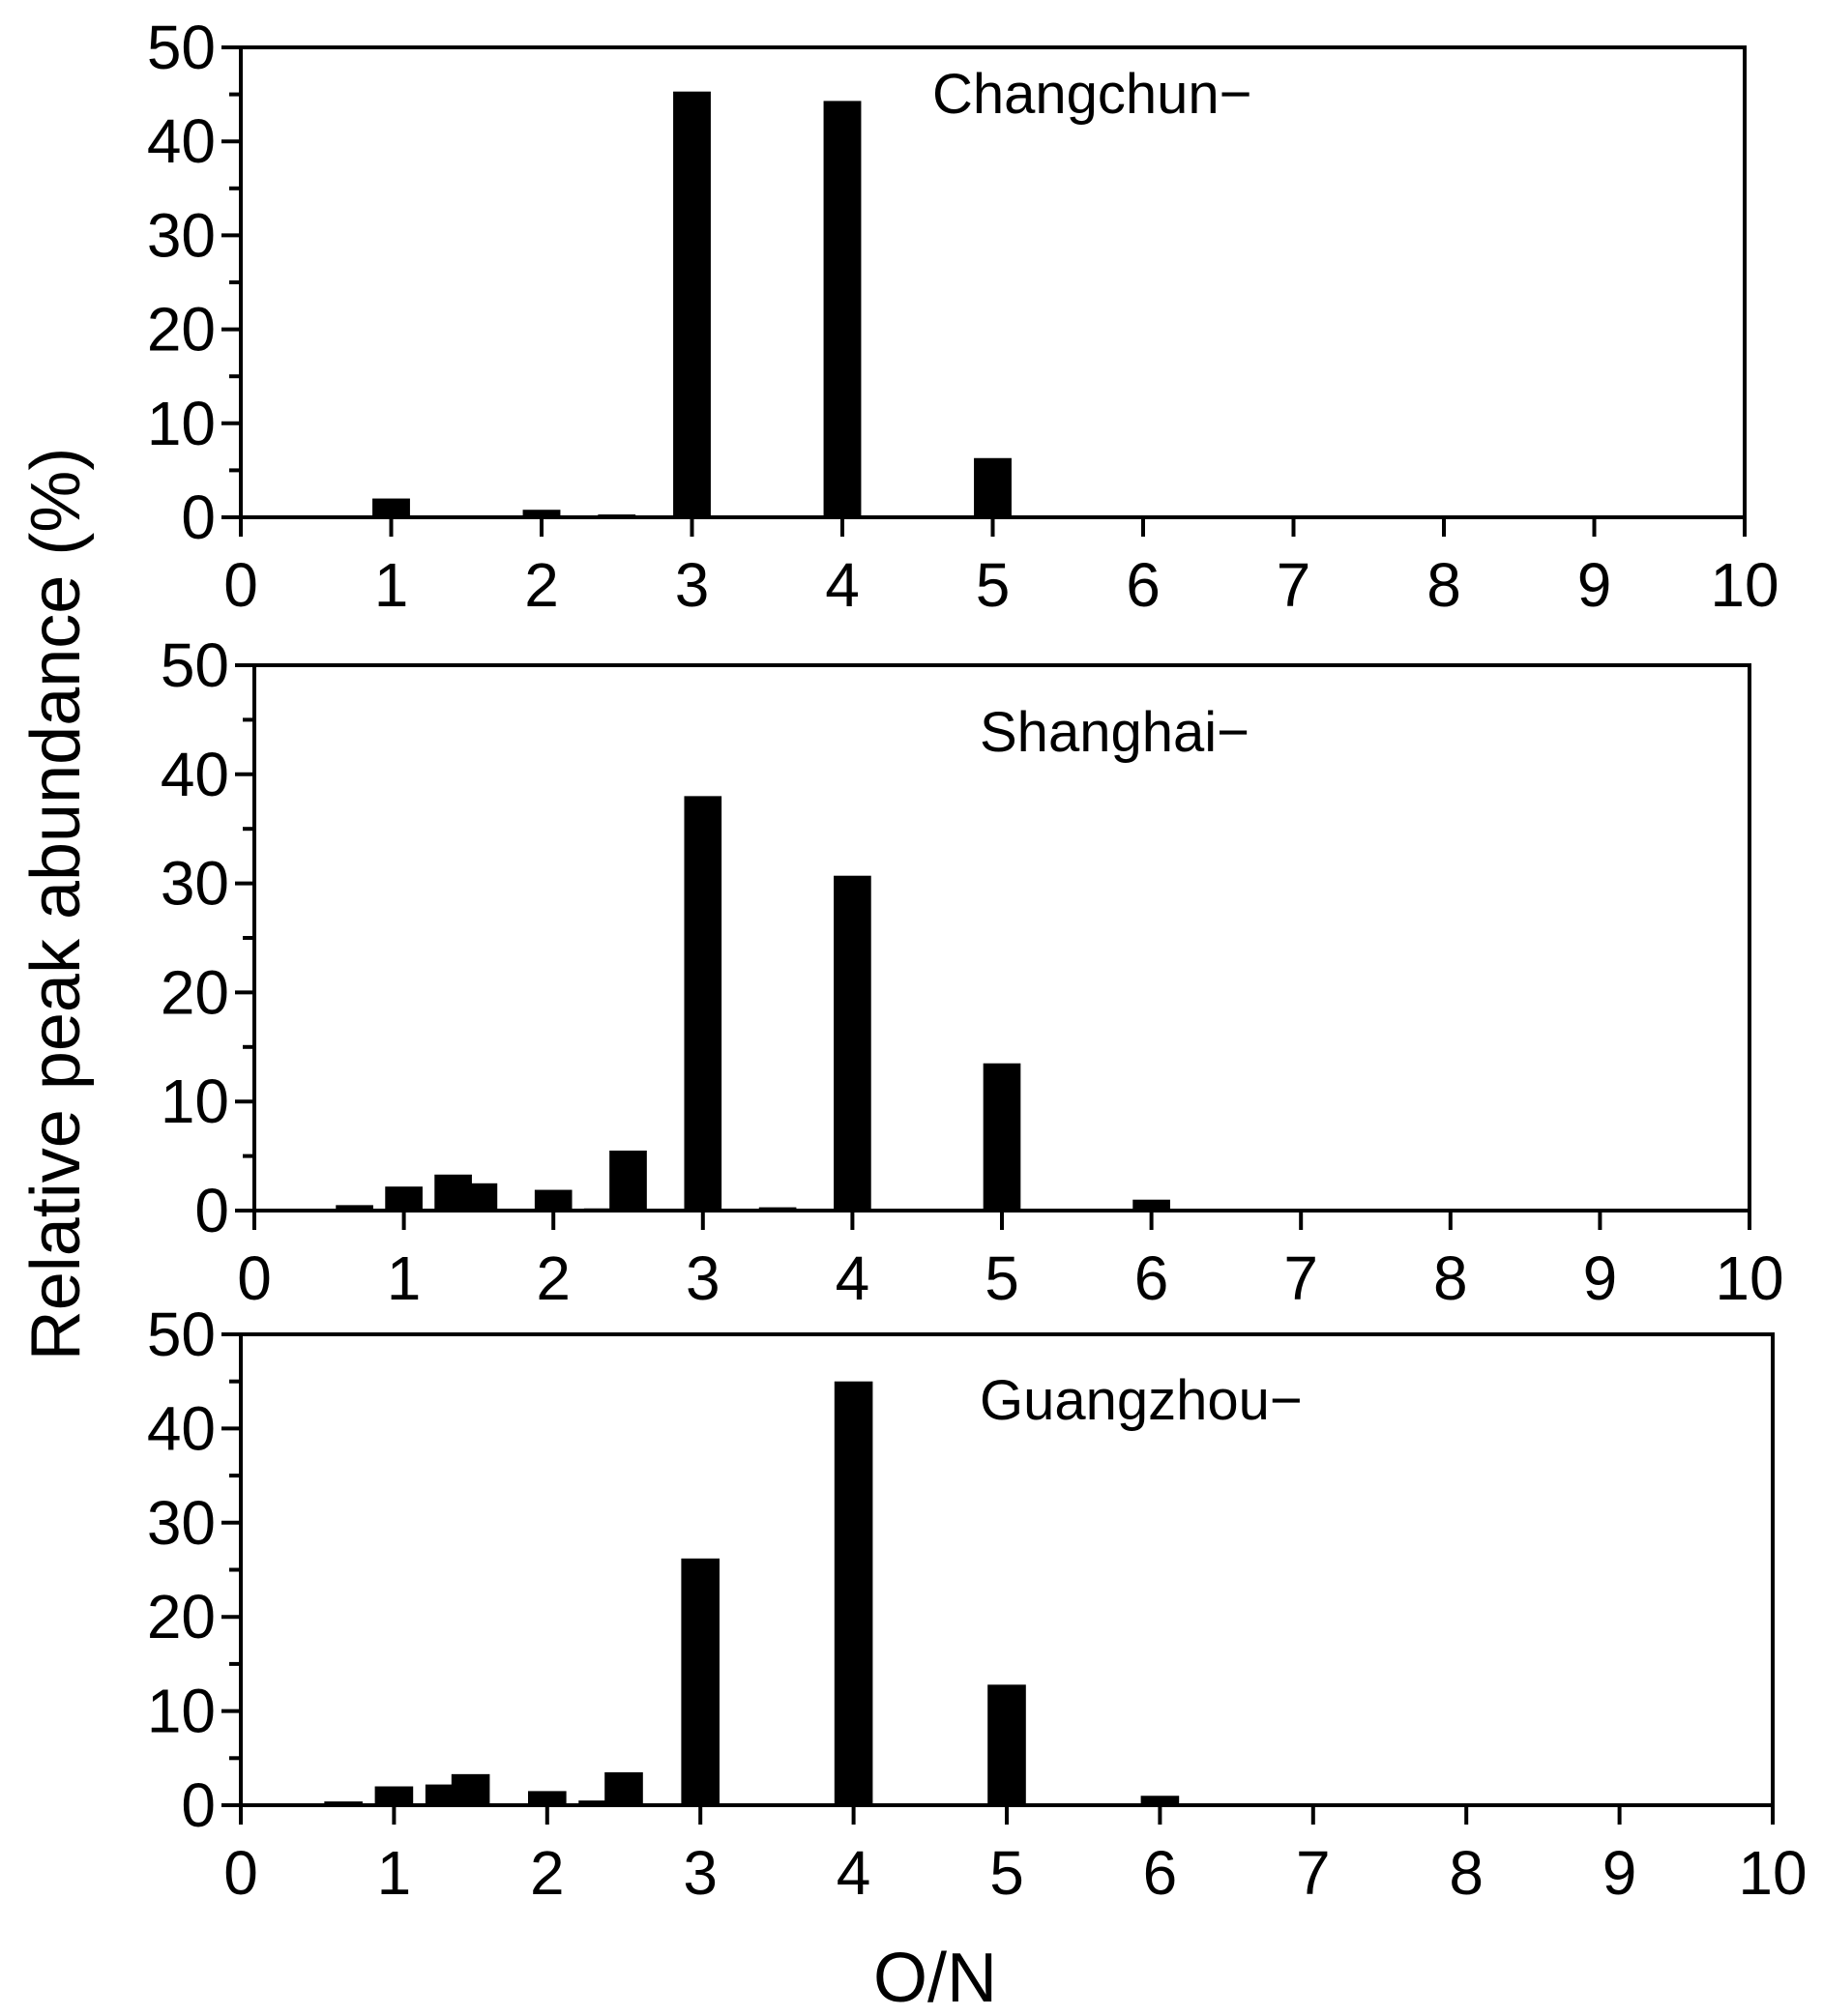 This screenshot has width=1823, height=2016. What do you see at coordinates (1092, 94) in the screenshot?
I see `panel-annotation-1: Changchun−` at bounding box center [1092, 94].